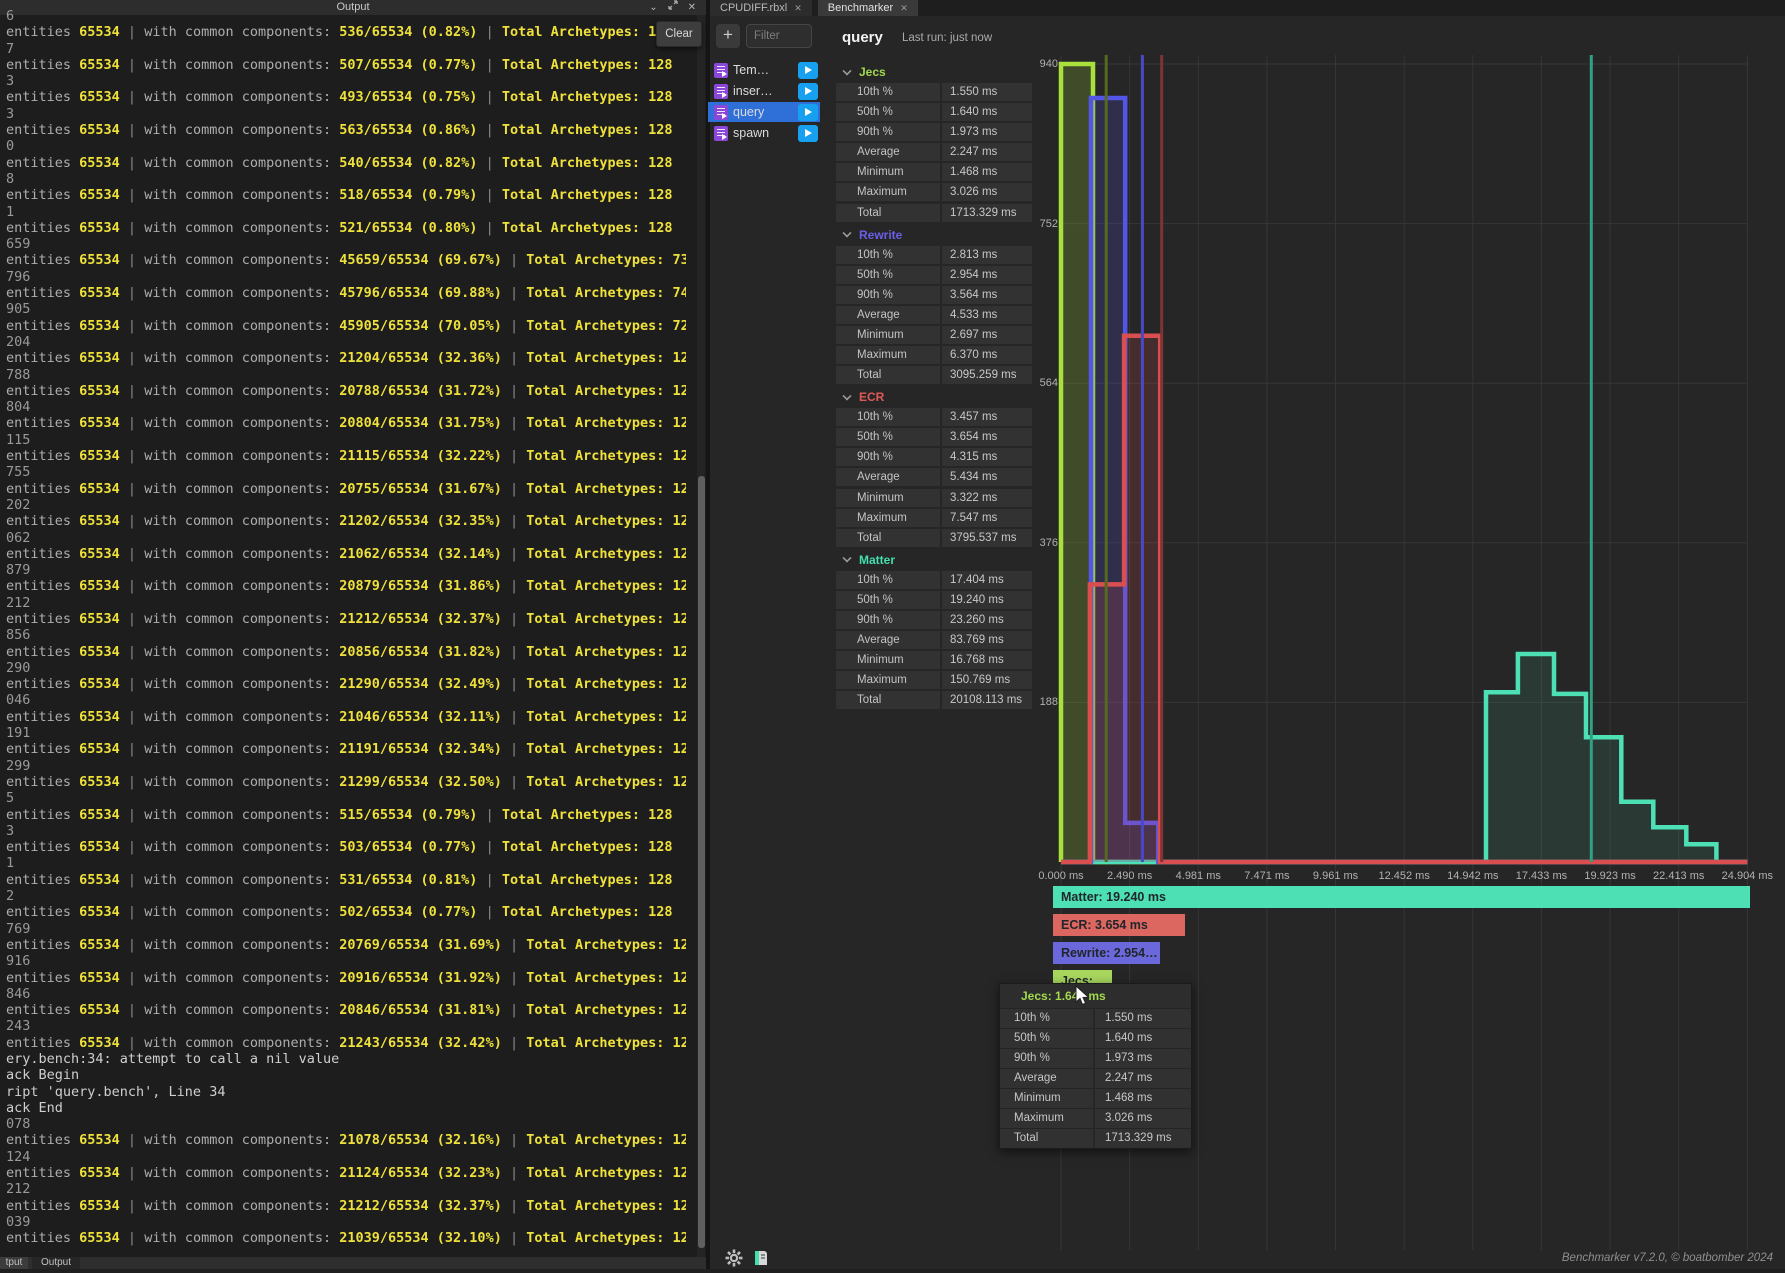 The height and width of the screenshot is (1273, 1785). What do you see at coordinates (987, 700) in the screenshot?
I see `stat-value: 20108.113 ms` at bounding box center [987, 700].